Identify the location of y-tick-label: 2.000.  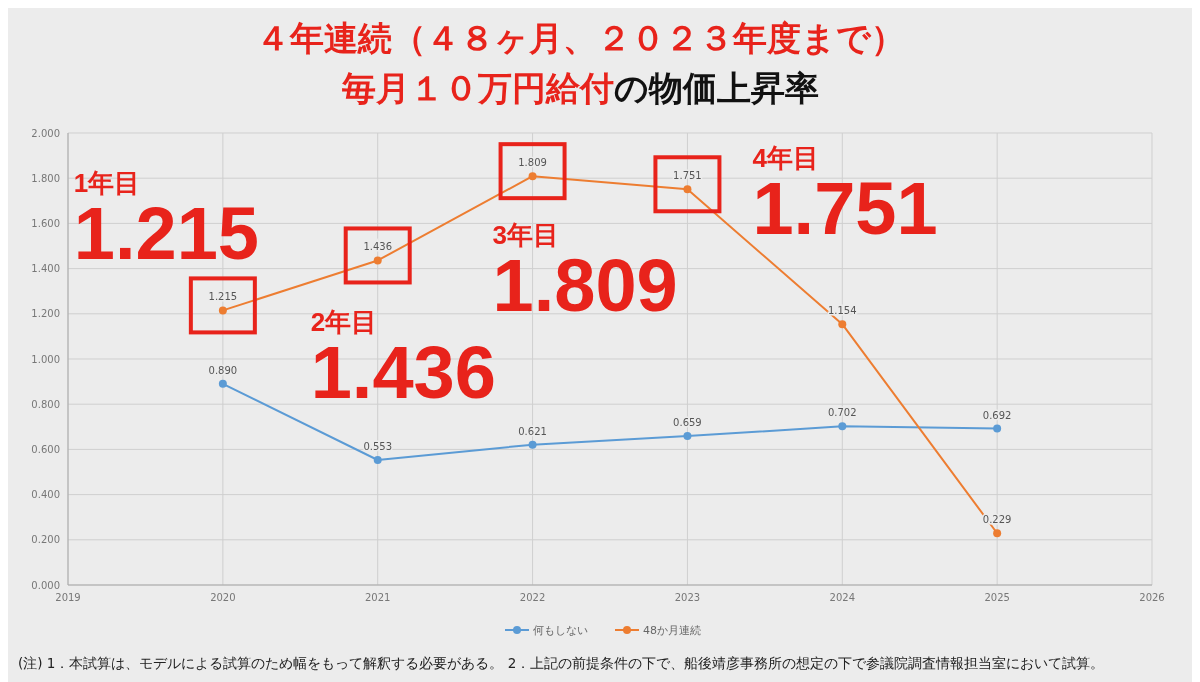
(45, 133).